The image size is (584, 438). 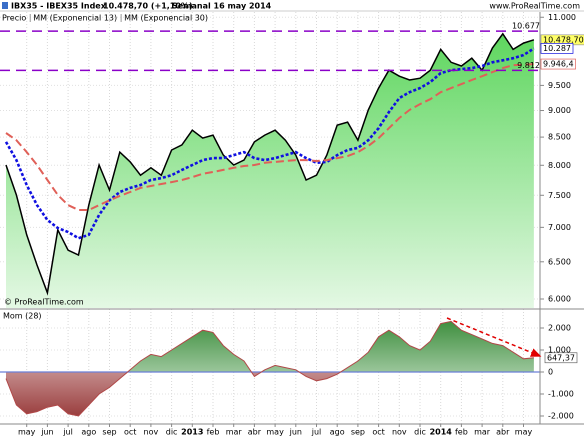 What do you see at coordinates (534, 6) in the screenshot?
I see `source: www.ProRealTime.com` at bounding box center [534, 6].